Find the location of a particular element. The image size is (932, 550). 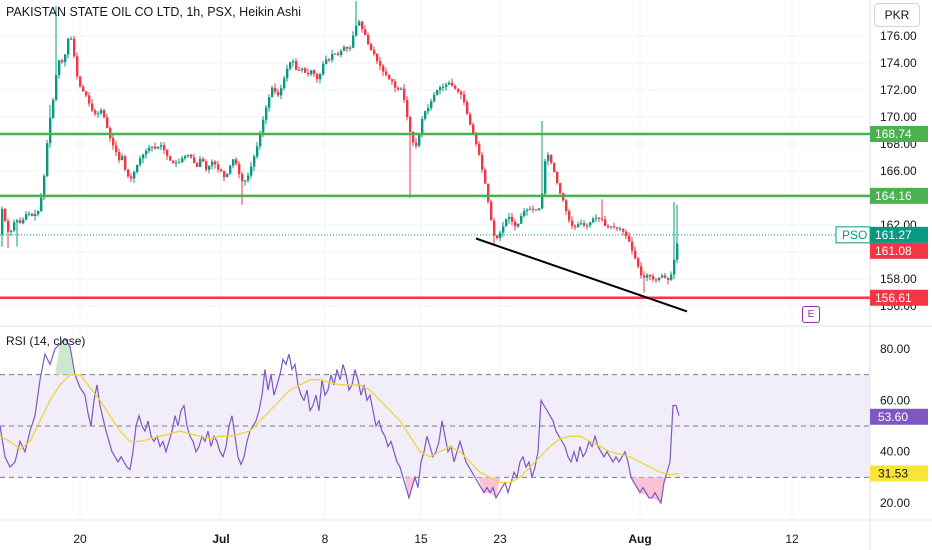

level-price-label: 164.16 is located at coordinates (893, 196).